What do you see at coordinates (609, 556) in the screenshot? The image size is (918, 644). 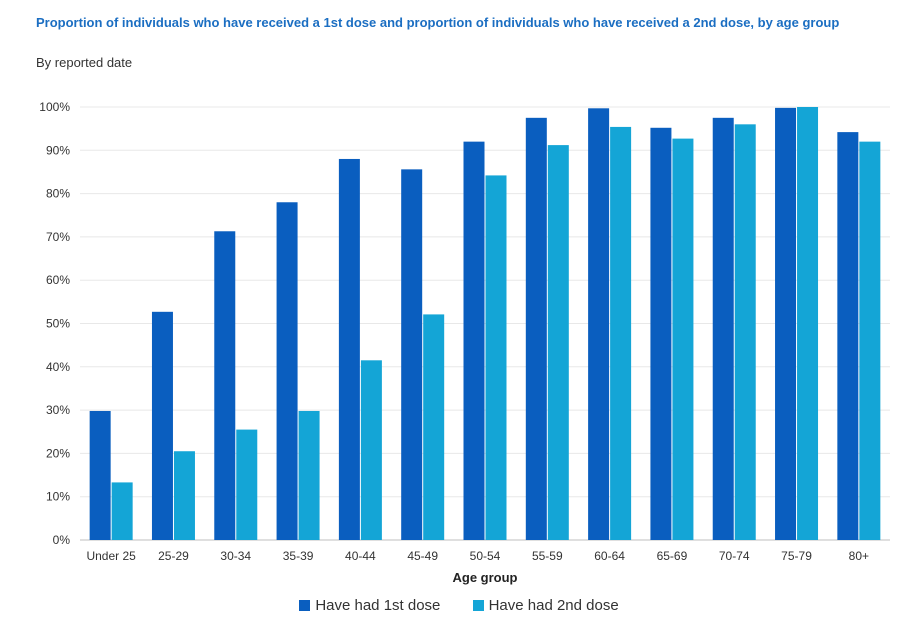 I see `x-tick-label: 60-64` at bounding box center [609, 556].